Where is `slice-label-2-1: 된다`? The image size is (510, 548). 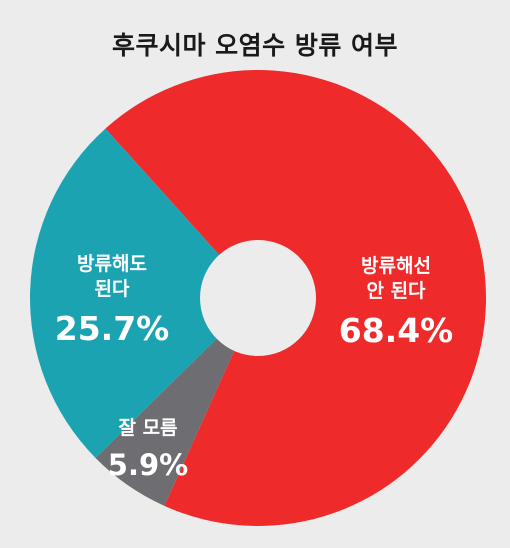 slice-label-2-1: 된다 is located at coordinates (112, 289).